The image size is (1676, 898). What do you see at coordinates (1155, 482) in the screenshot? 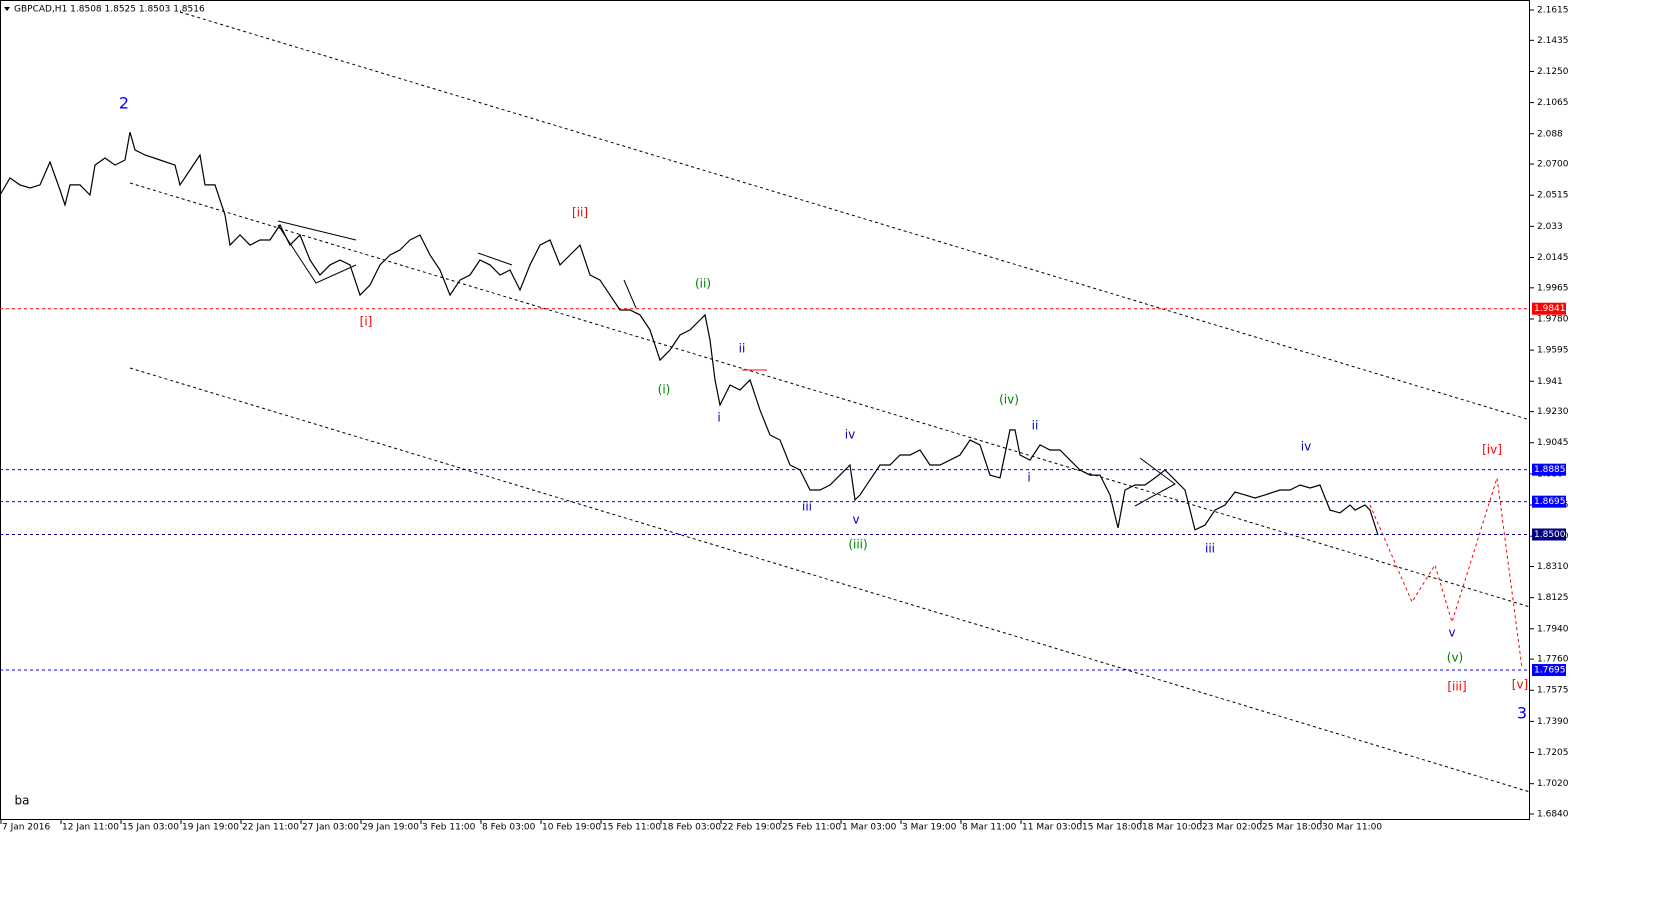
I see `triangle-pattern` at bounding box center [1155, 482].